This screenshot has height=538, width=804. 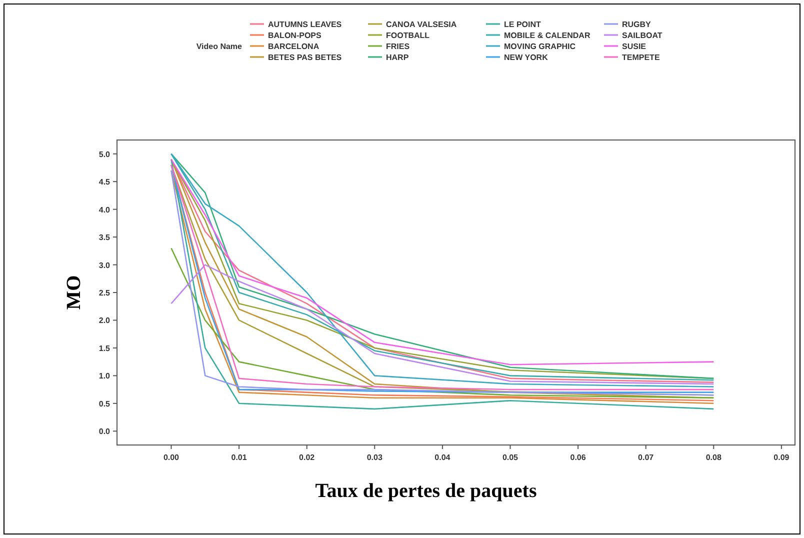 I want to click on x-tick-label: 0.08, so click(x=714, y=457).